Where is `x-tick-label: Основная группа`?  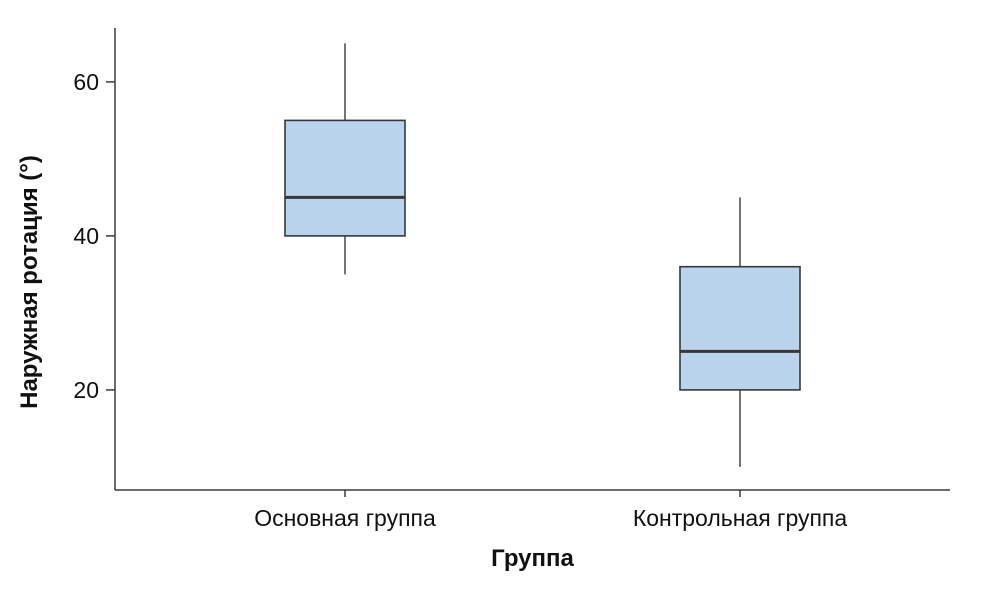
x-tick-label: Основная группа is located at coordinates (345, 518).